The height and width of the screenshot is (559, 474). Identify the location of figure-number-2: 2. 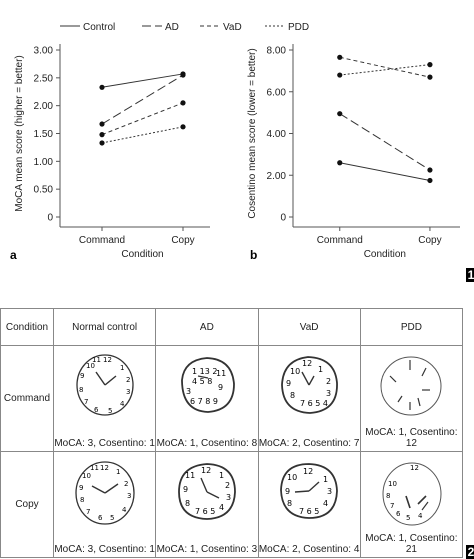
(470, 552).